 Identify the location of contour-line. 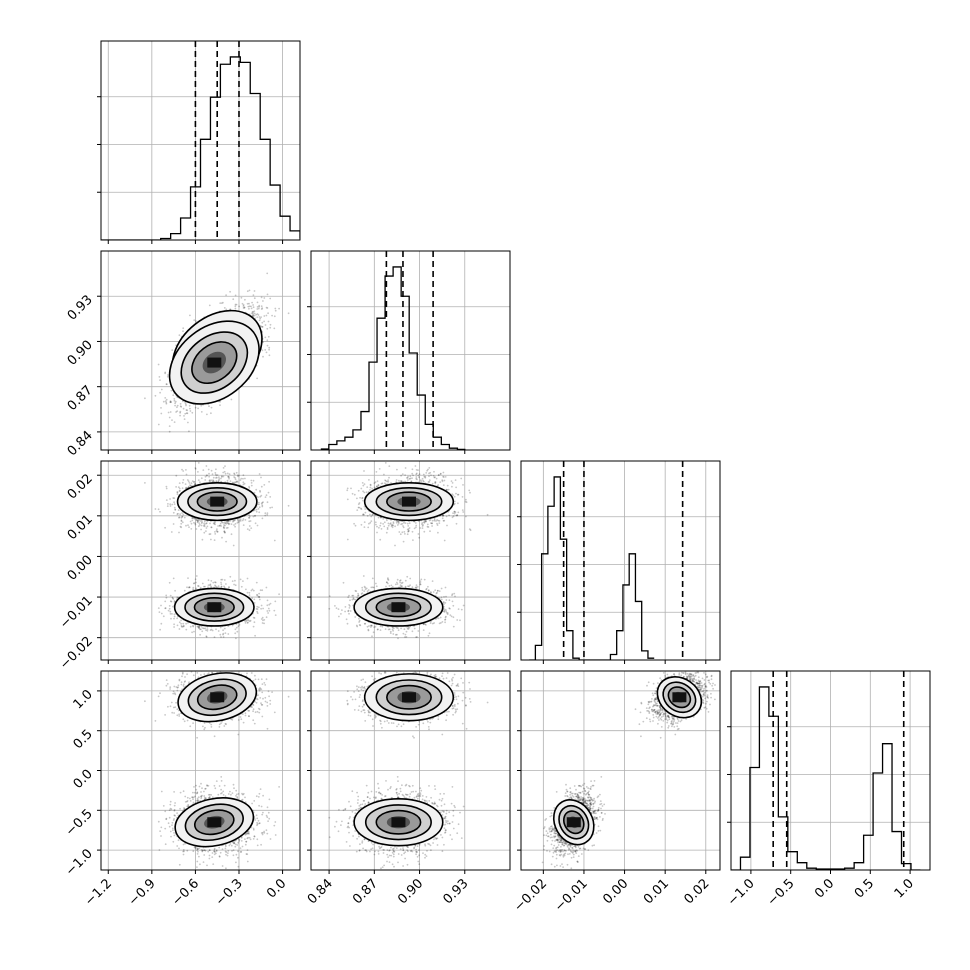
(214, 362).